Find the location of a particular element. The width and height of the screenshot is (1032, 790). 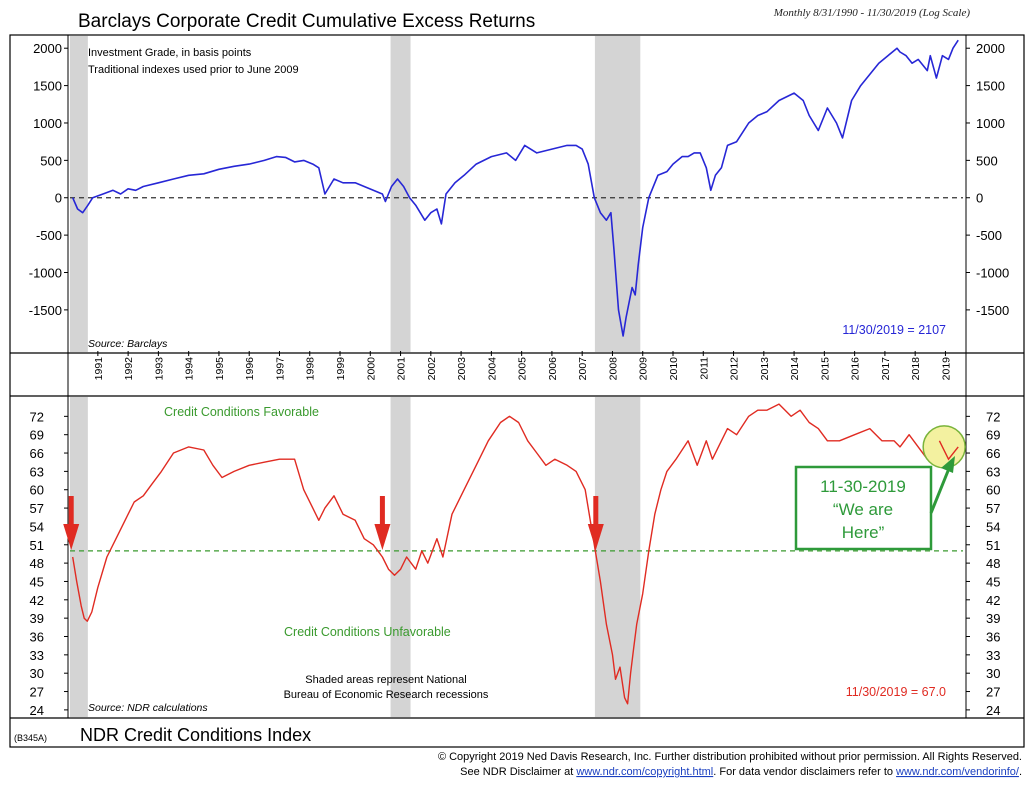

bottom-y-tick-right: 24 is located at coordinates (993, 710).